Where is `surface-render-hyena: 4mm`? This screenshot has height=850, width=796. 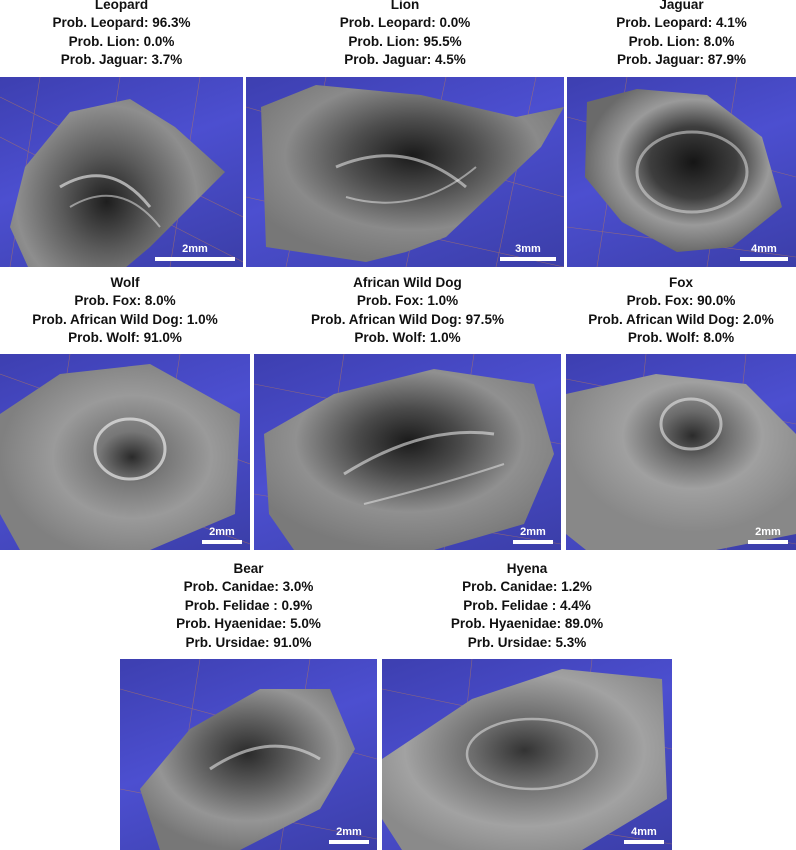 surface-render-hyena: 4mm is located at coordinates (527, 754).